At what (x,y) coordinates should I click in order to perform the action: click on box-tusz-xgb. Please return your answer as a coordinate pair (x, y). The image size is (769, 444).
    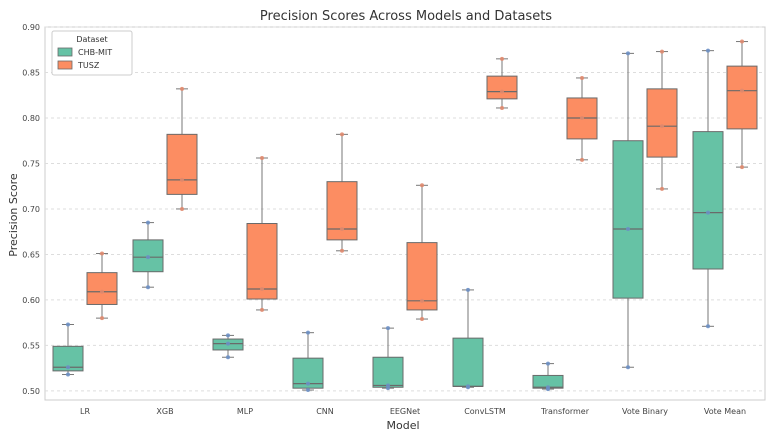
    Looking at the image, I should click on (182, 148).